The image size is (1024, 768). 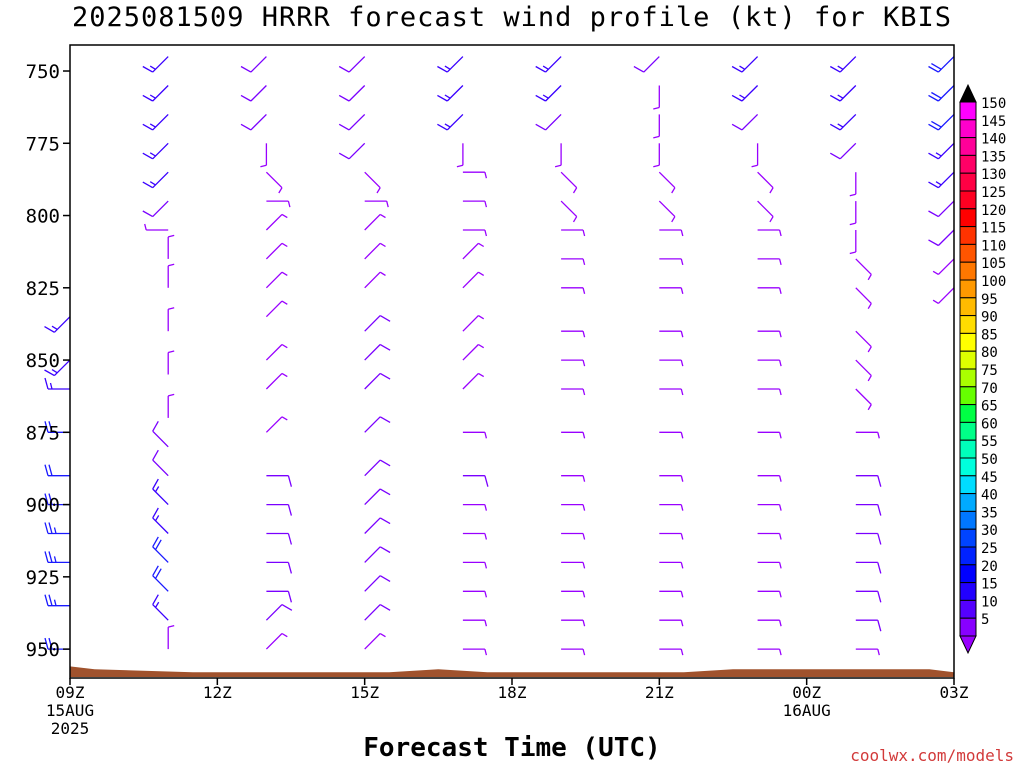 What do you see at coordinates (985, 620) in the screenshot?
I see `colorbar-label: 5` at bounding box center [985, 620].